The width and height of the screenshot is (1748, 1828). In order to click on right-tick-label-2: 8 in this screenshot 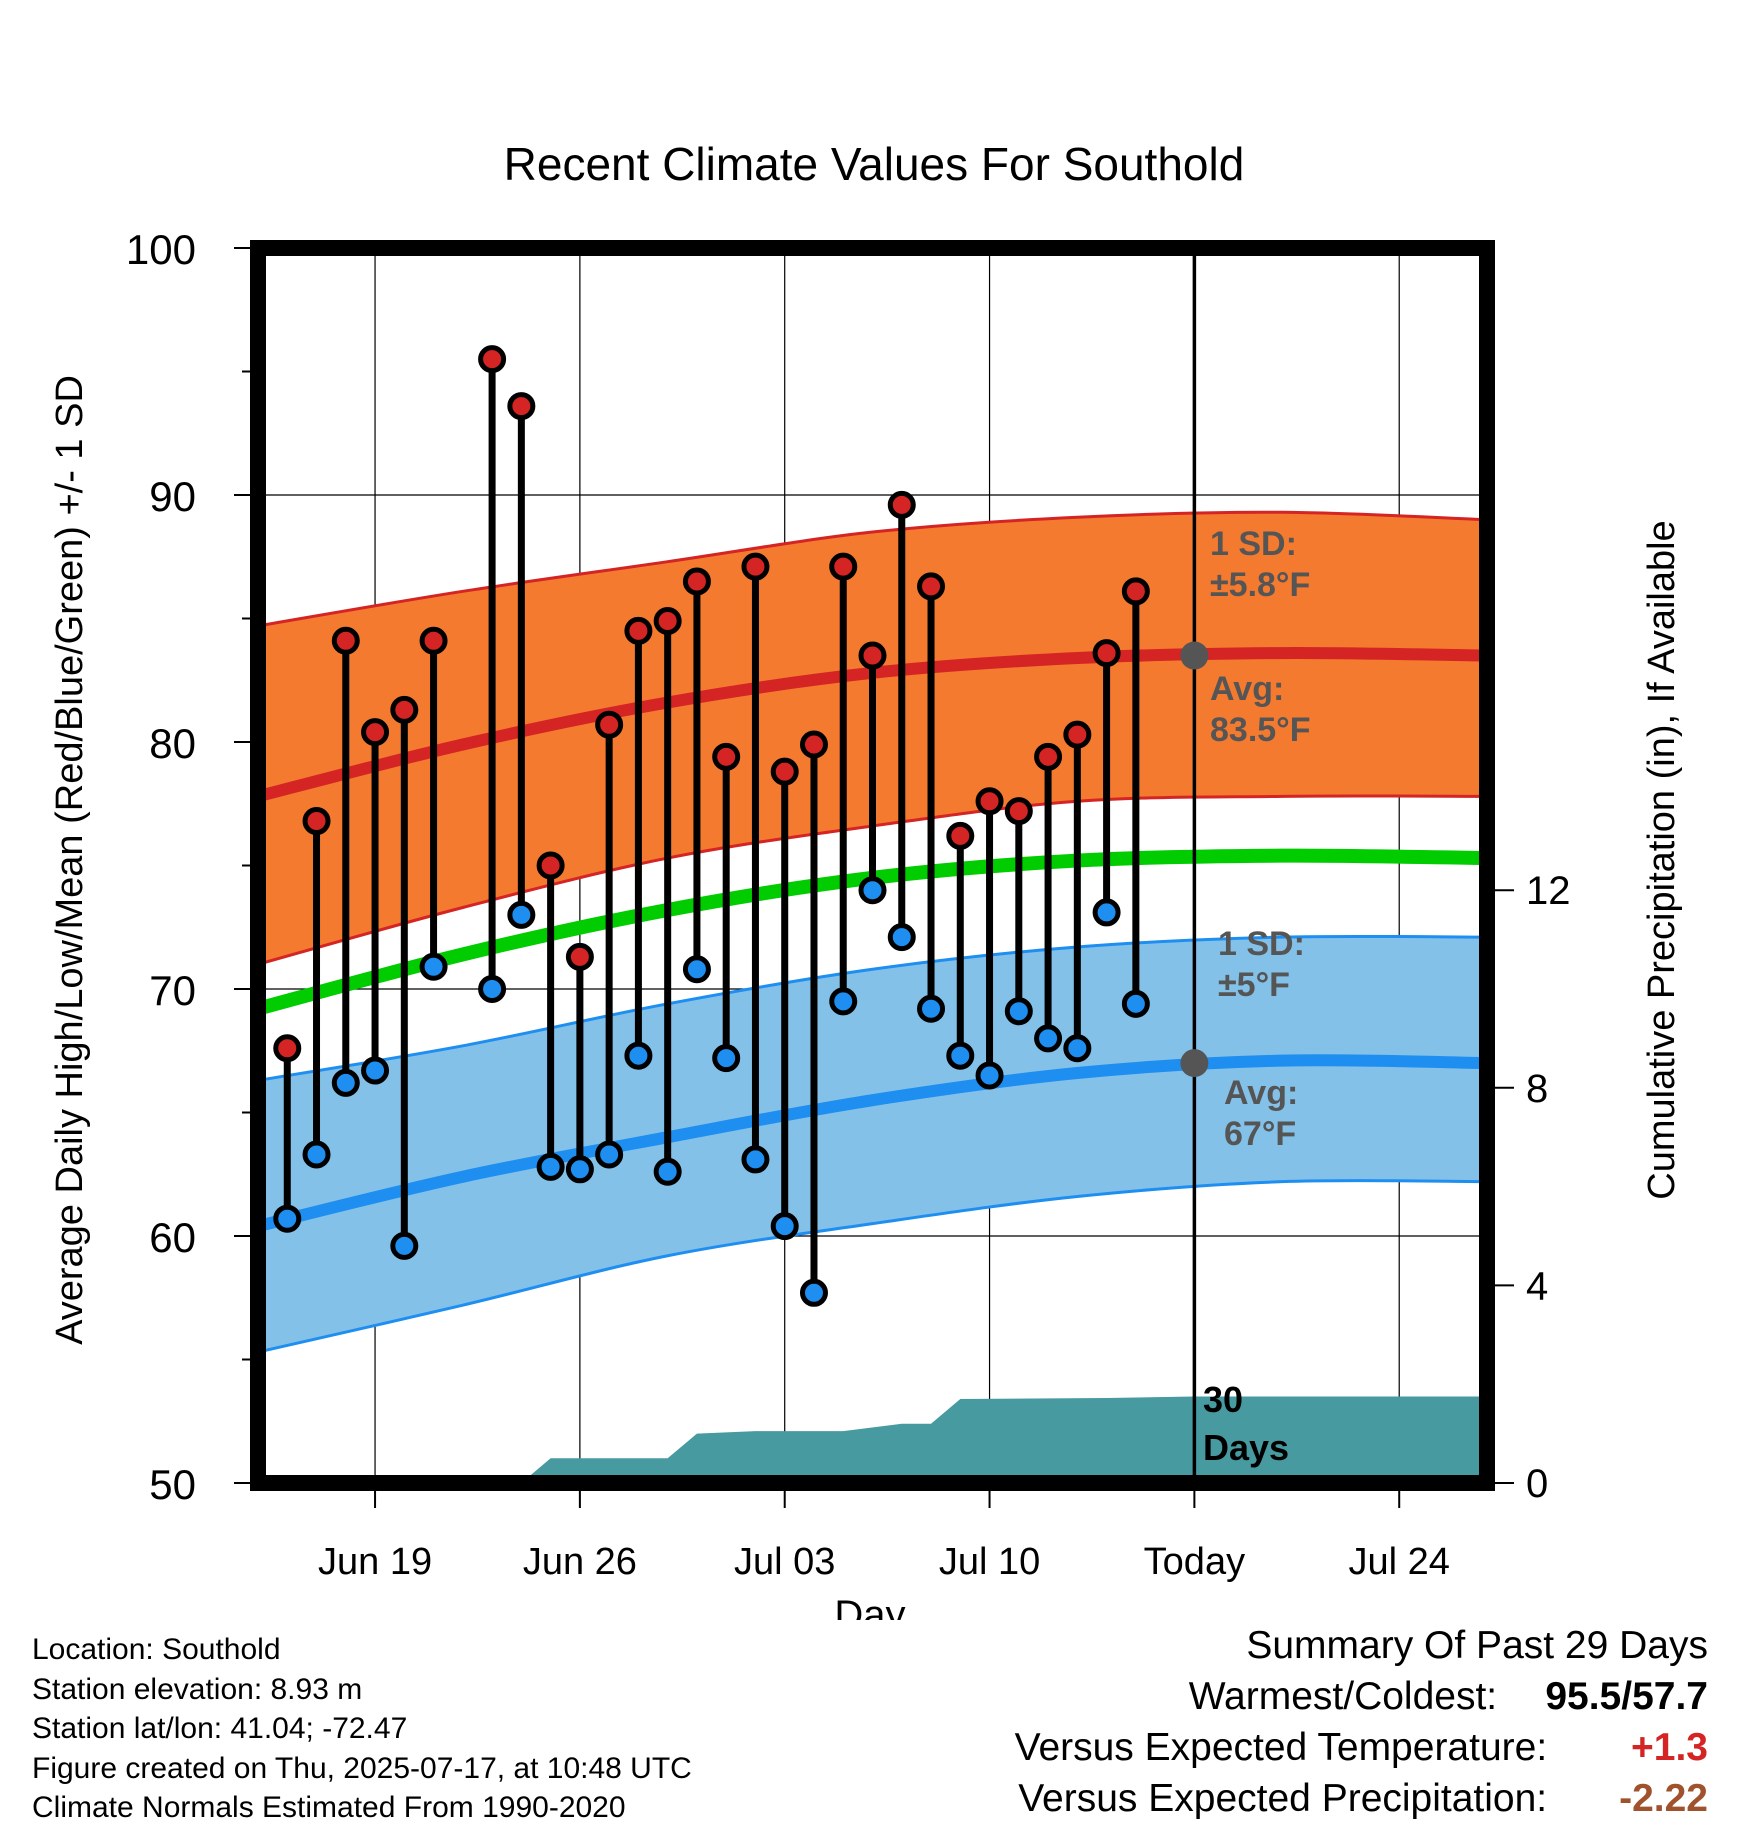, I will do `click(1537, 1089)`.